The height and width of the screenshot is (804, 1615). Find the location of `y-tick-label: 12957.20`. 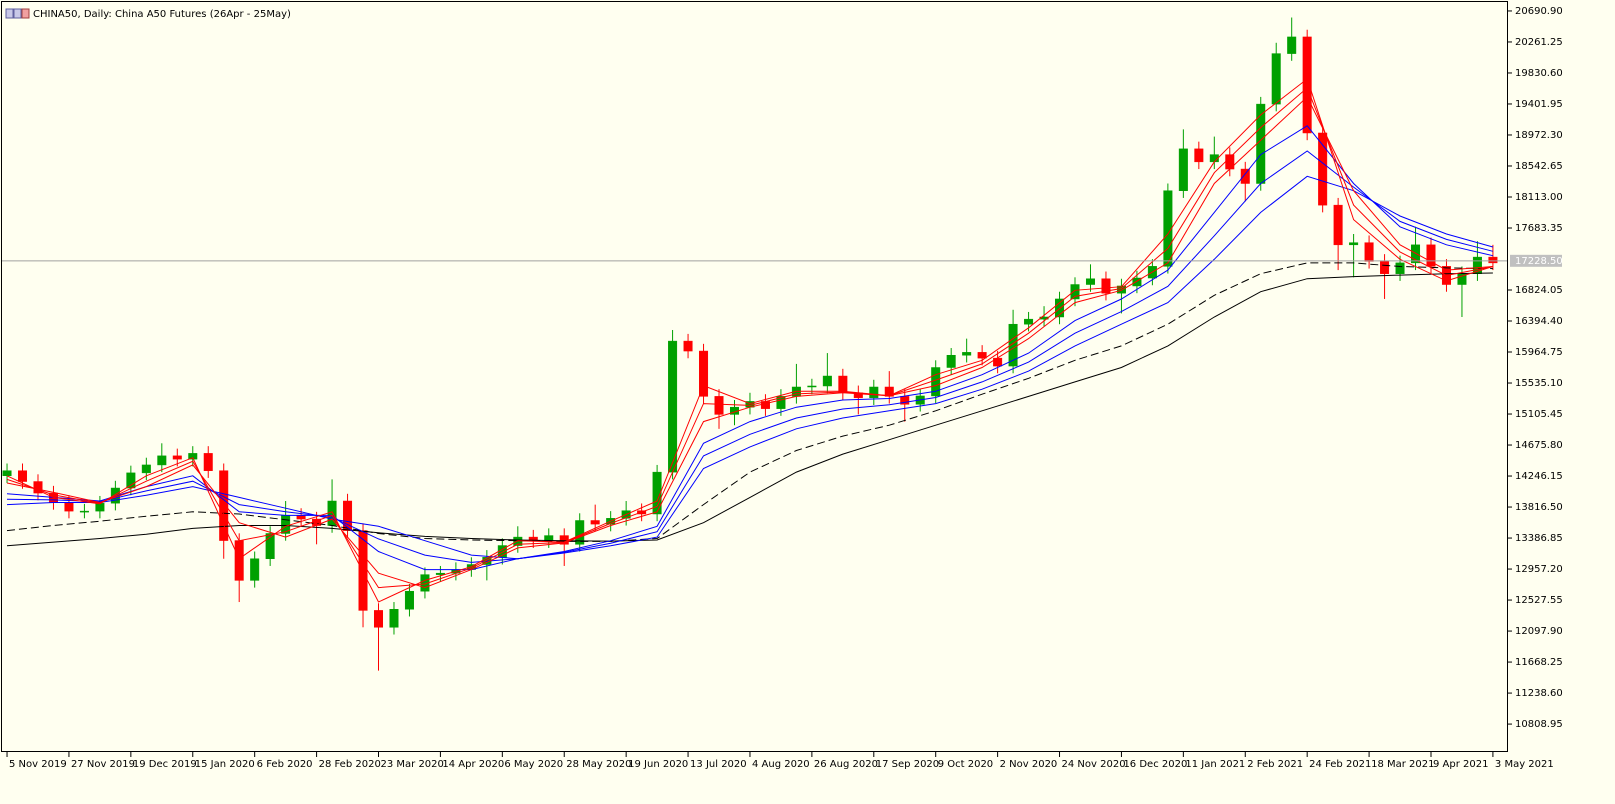

y-tick-label: 12957.20 is located at coordinates (1539, 569).